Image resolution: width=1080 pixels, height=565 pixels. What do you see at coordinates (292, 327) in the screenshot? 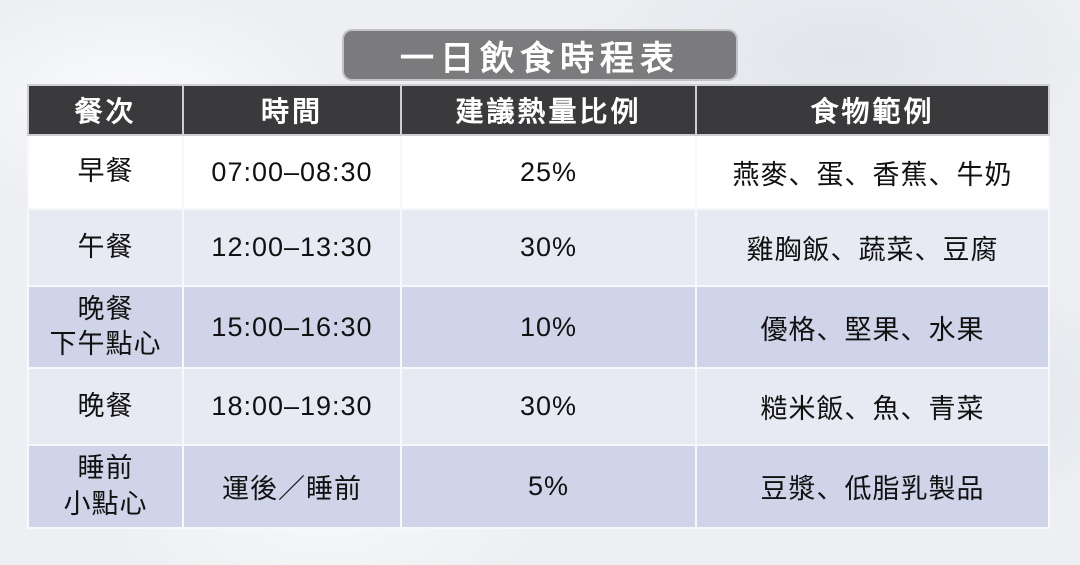
I see `time-cell: 15:00–16:30` at bounding box center [292, 327].